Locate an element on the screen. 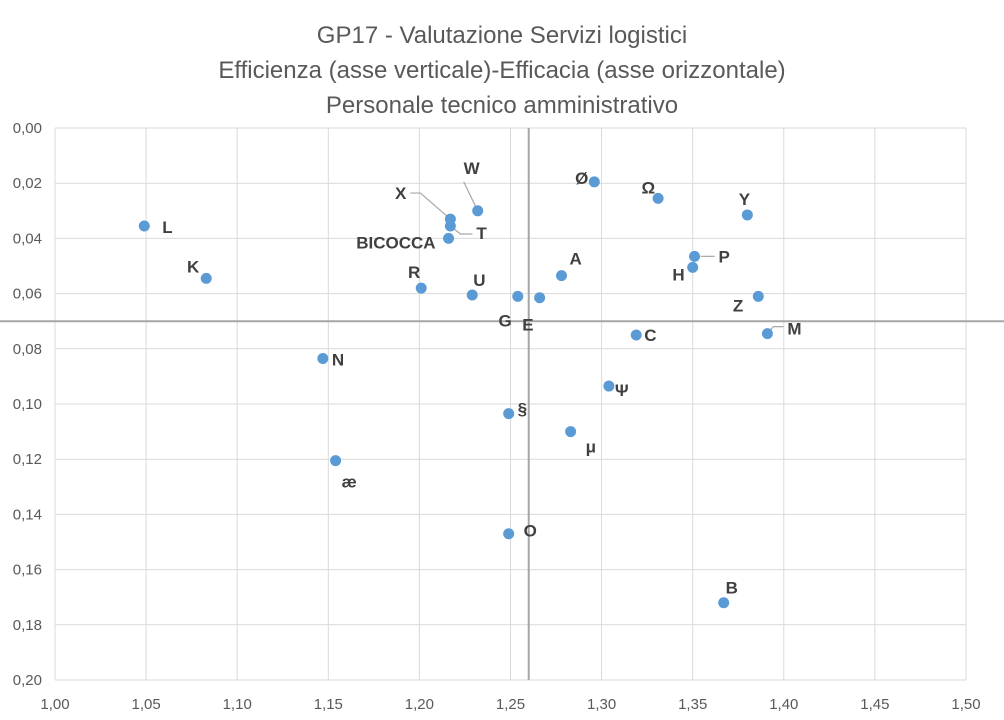  leader-line is located at coordinates (430, 206).